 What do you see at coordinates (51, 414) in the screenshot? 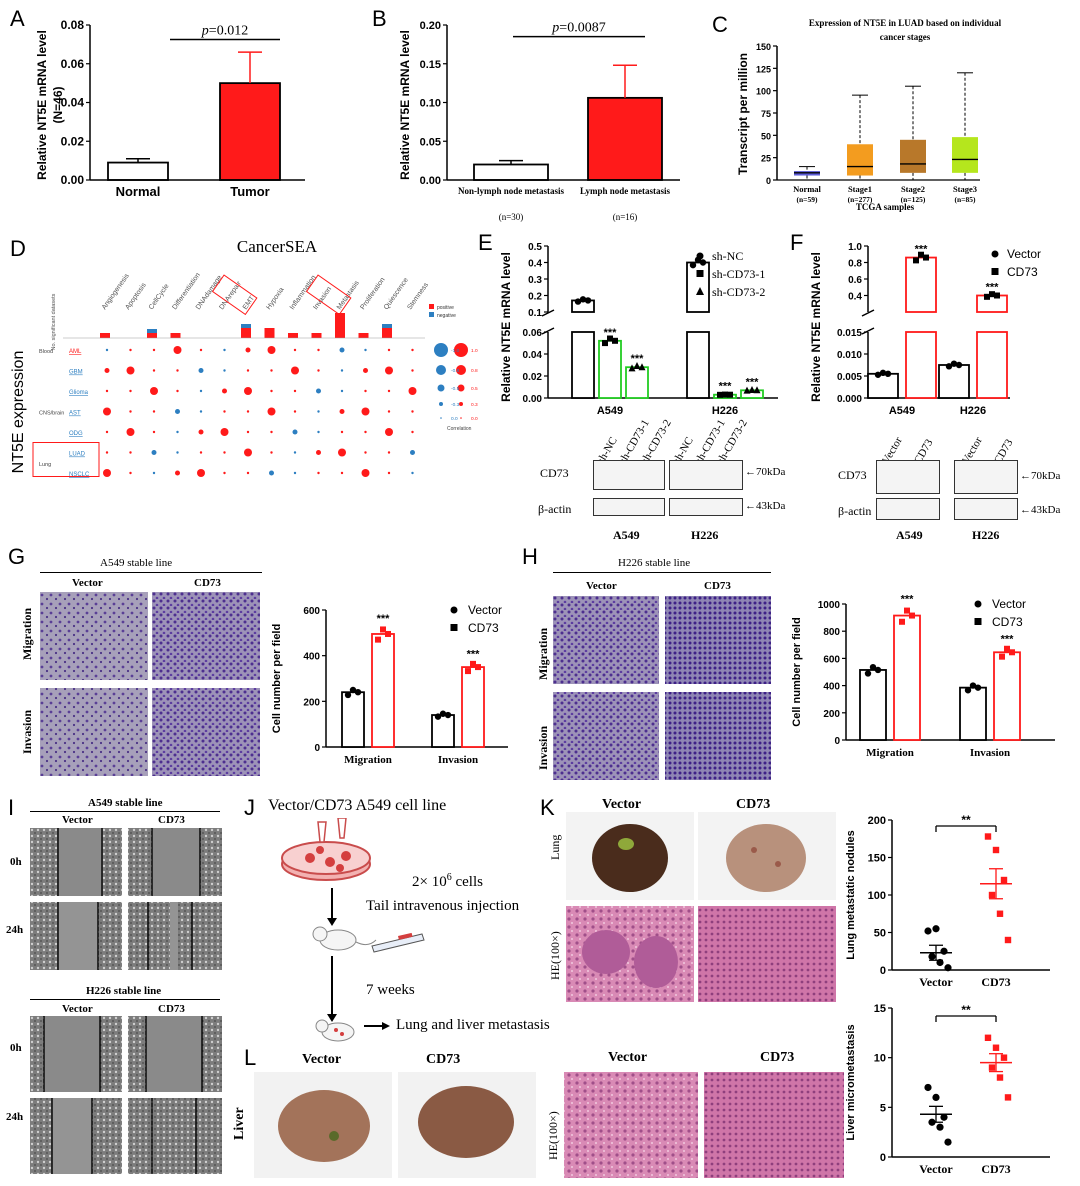
I see `d-group-label: CNS/brain` at bounding box center [51, 414].